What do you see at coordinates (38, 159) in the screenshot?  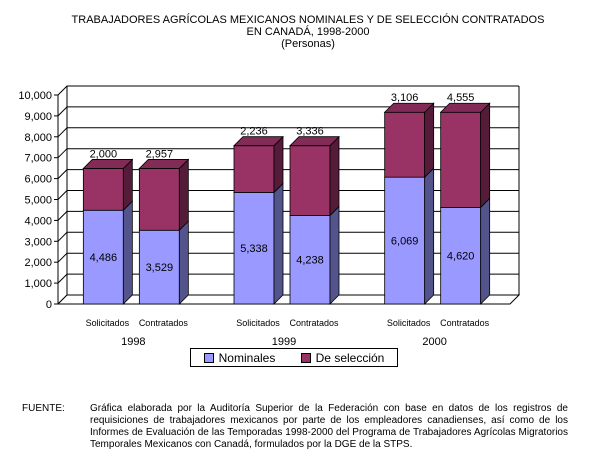 I see `y-tick-label: 7,000` at bounding box center [38, 159].